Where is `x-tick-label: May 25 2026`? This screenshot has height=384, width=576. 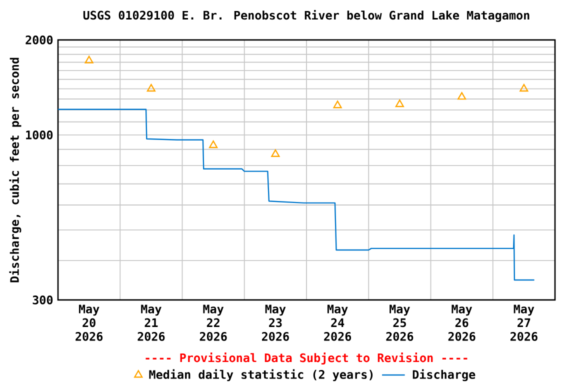 x-tick-label: May 25 2026 is located at coordinates (400, 322).